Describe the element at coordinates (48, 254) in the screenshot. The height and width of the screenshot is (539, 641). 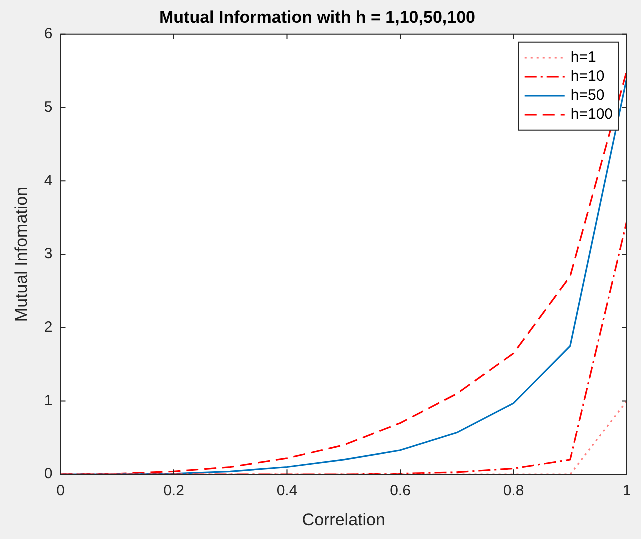
I see `y-tick-label: 3` at that location.